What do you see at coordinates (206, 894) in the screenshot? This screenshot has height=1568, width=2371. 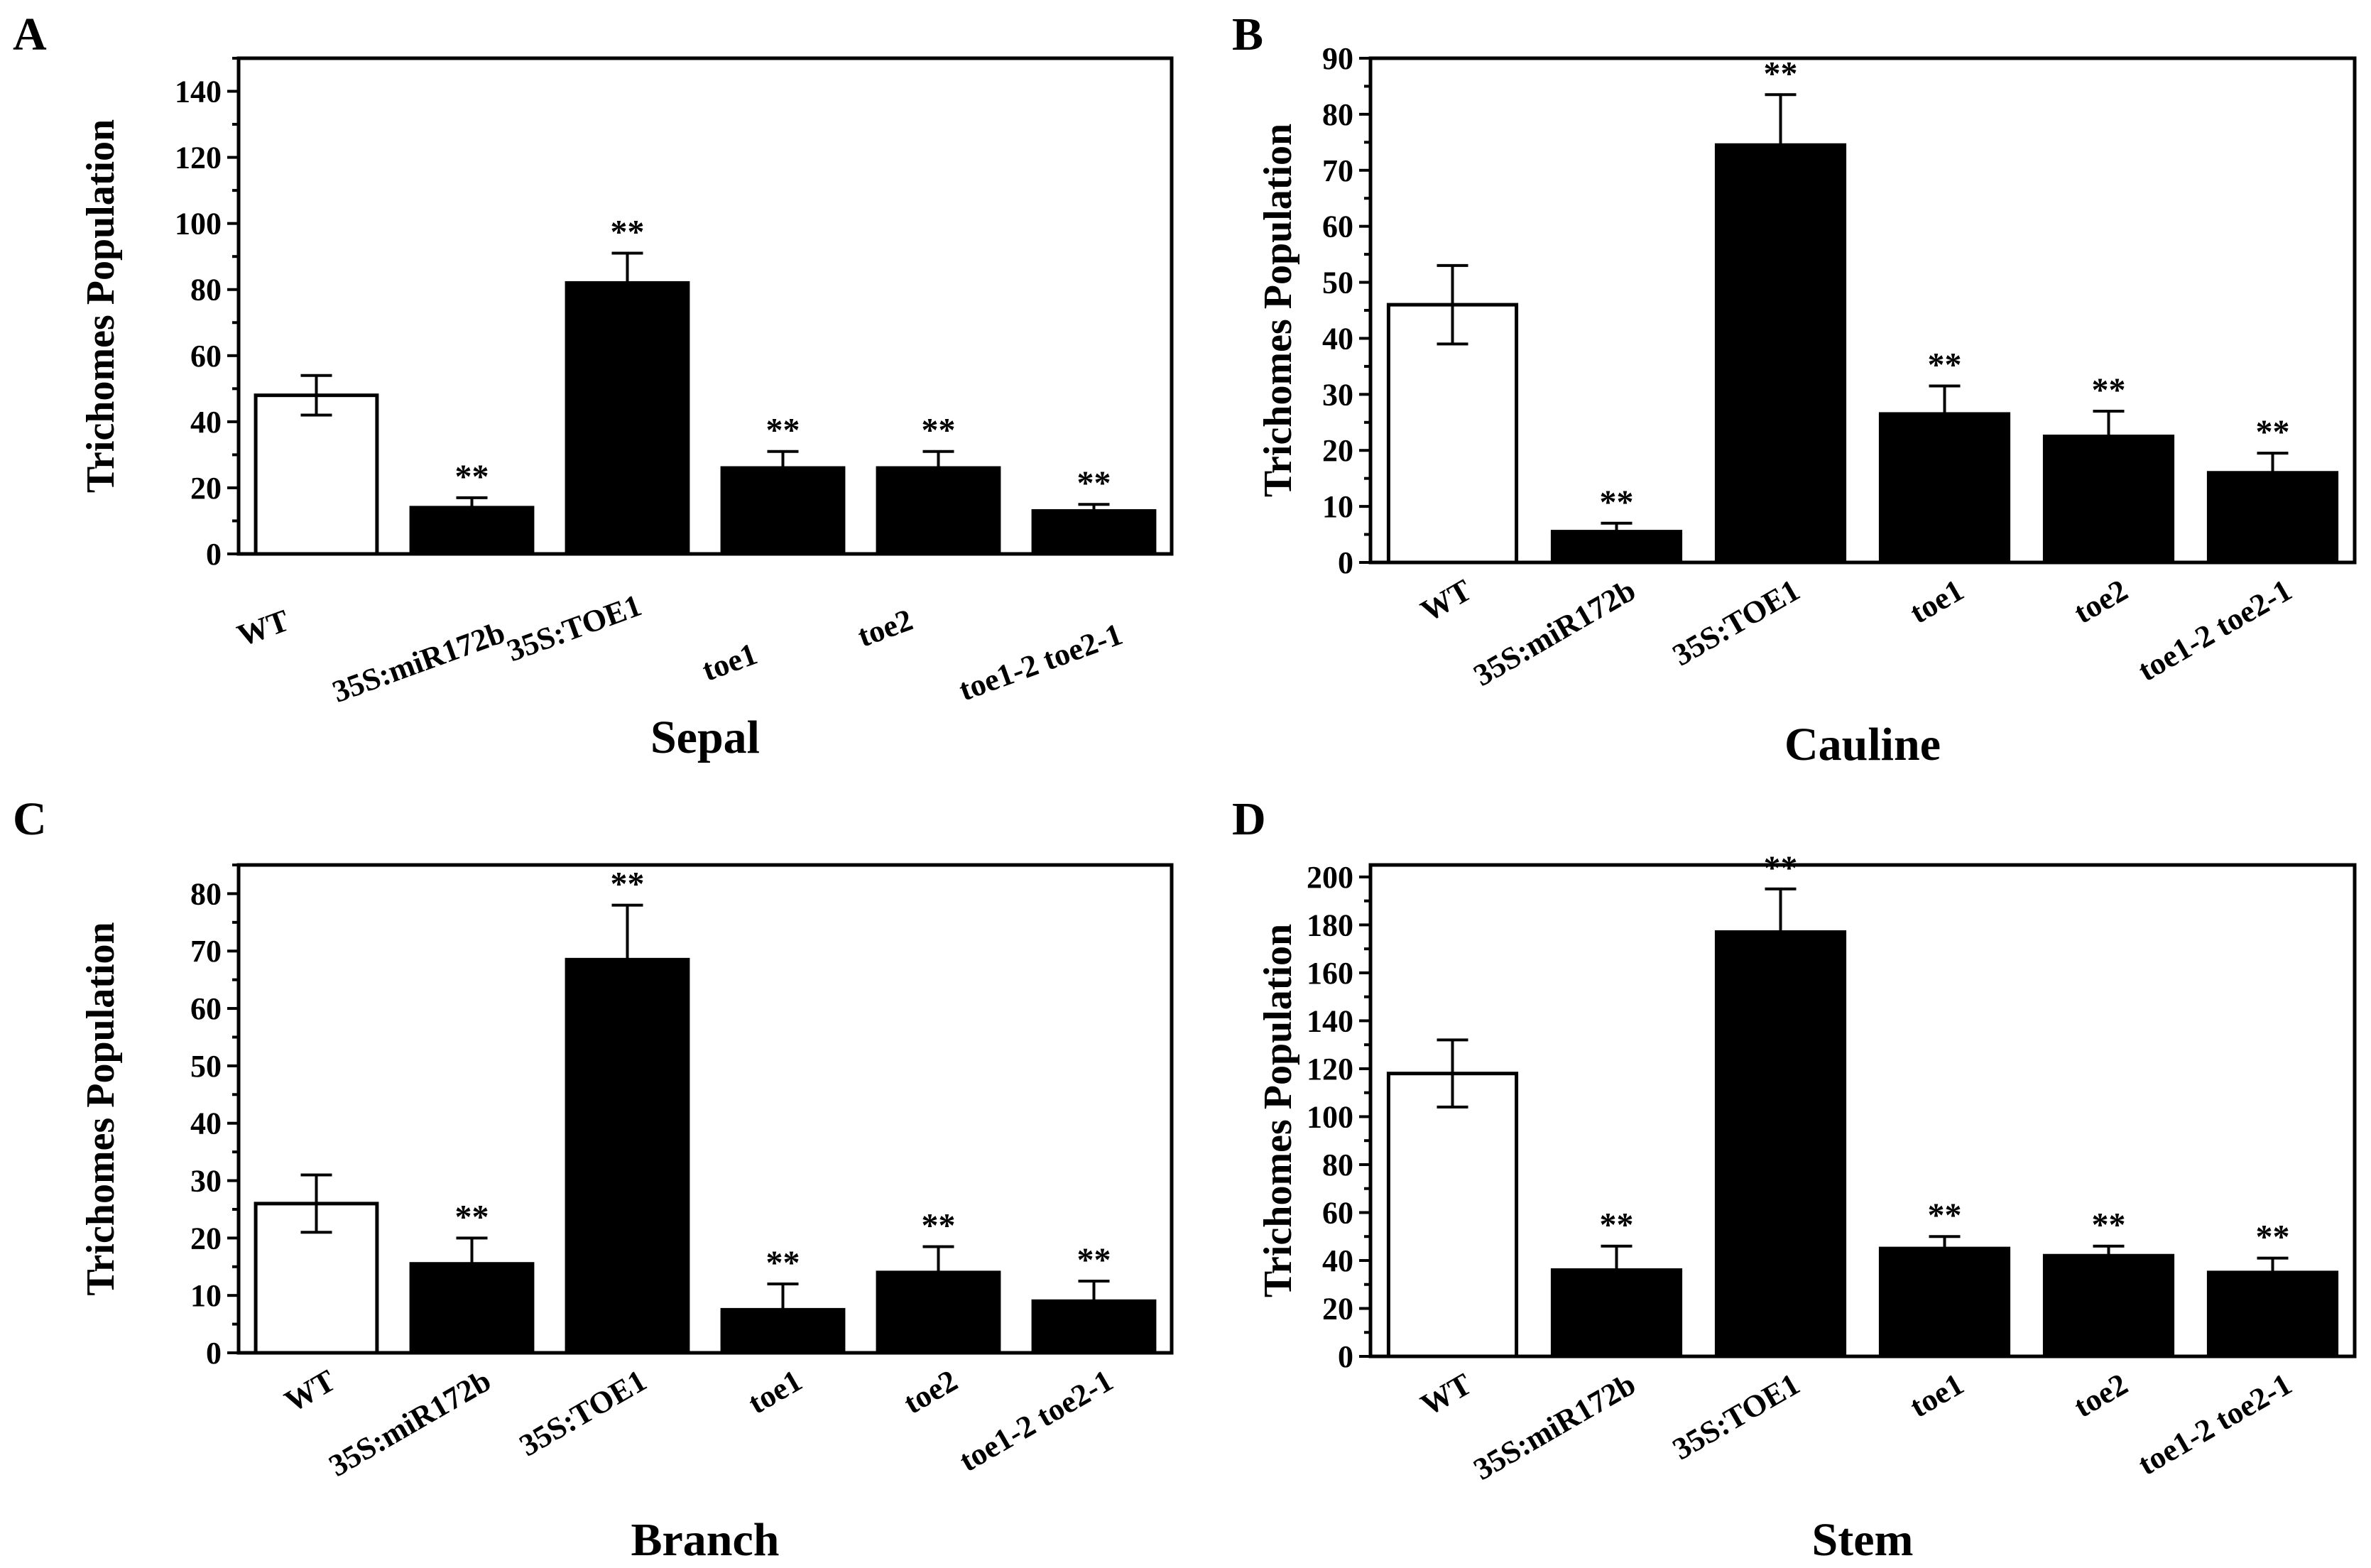 I see `y-tick-label: 80` at bounding box center [206, 894].